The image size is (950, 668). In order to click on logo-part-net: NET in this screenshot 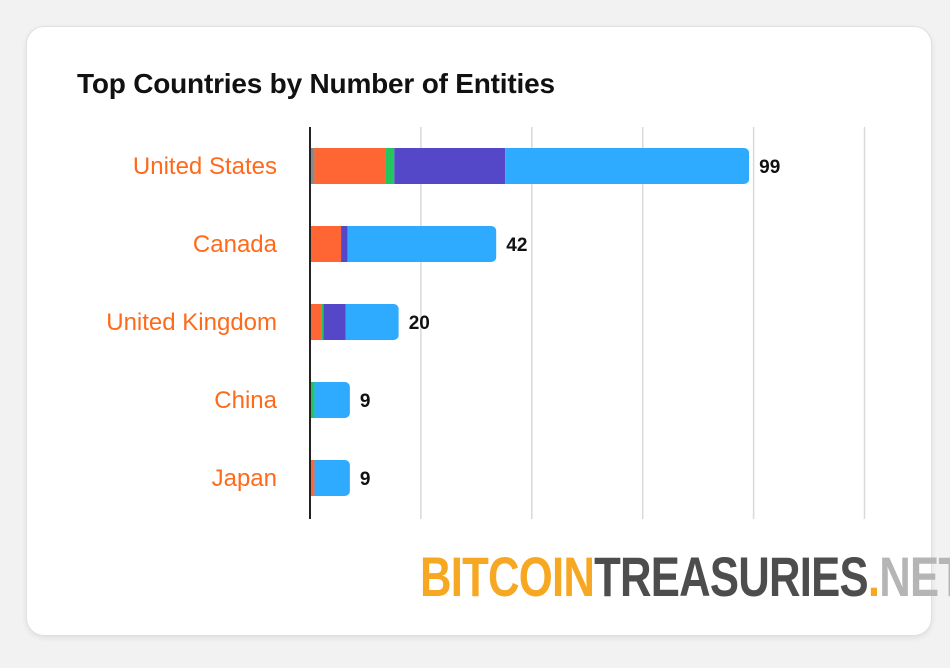, I will do `click(914, 576)`.